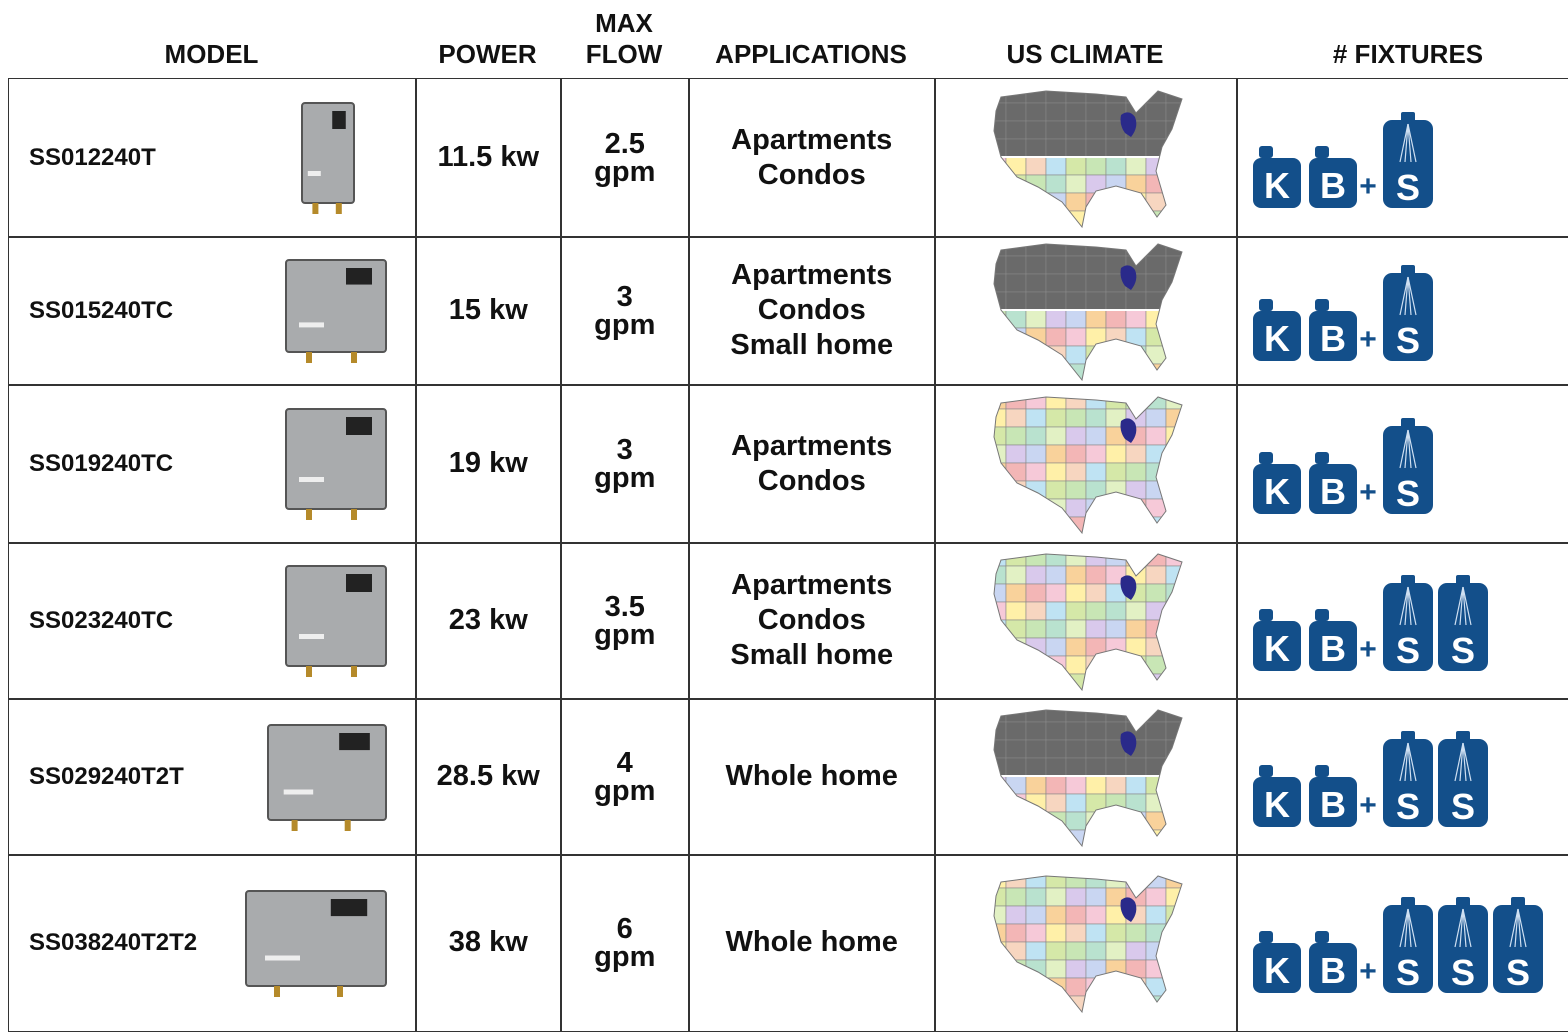 Image resolution: width=1568 pixels, height=1032 pixels. What do you see at coordinates (1343, 159) in the screenshot?
I see `fixture-icons: K B + S` at bounding box center [1343, 159].